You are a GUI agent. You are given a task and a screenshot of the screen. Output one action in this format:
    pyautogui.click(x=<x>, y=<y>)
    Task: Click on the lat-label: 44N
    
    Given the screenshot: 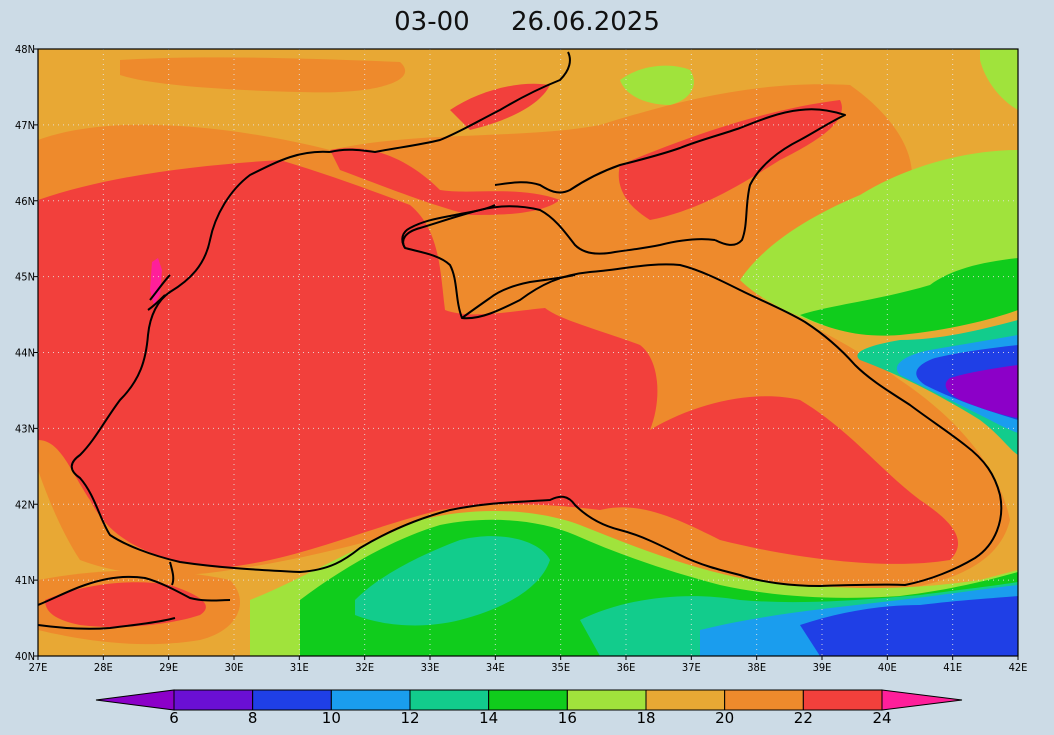 What is the action you would take?
    pyautogui.click(x=25, y=353)
    